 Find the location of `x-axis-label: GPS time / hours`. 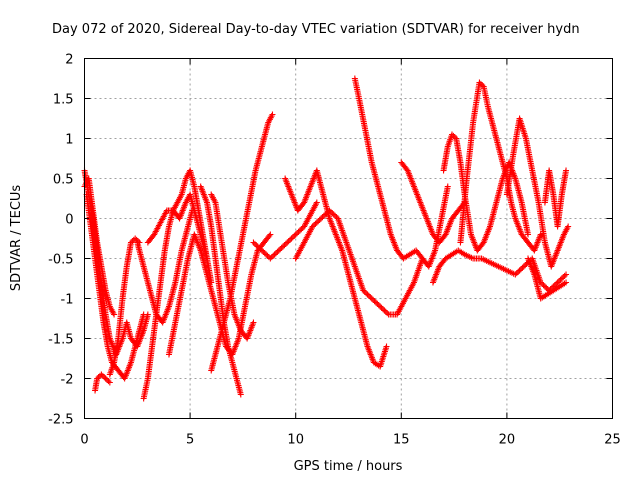

x-axis-label: GPS time / hours is located at coordinates (348, 466).